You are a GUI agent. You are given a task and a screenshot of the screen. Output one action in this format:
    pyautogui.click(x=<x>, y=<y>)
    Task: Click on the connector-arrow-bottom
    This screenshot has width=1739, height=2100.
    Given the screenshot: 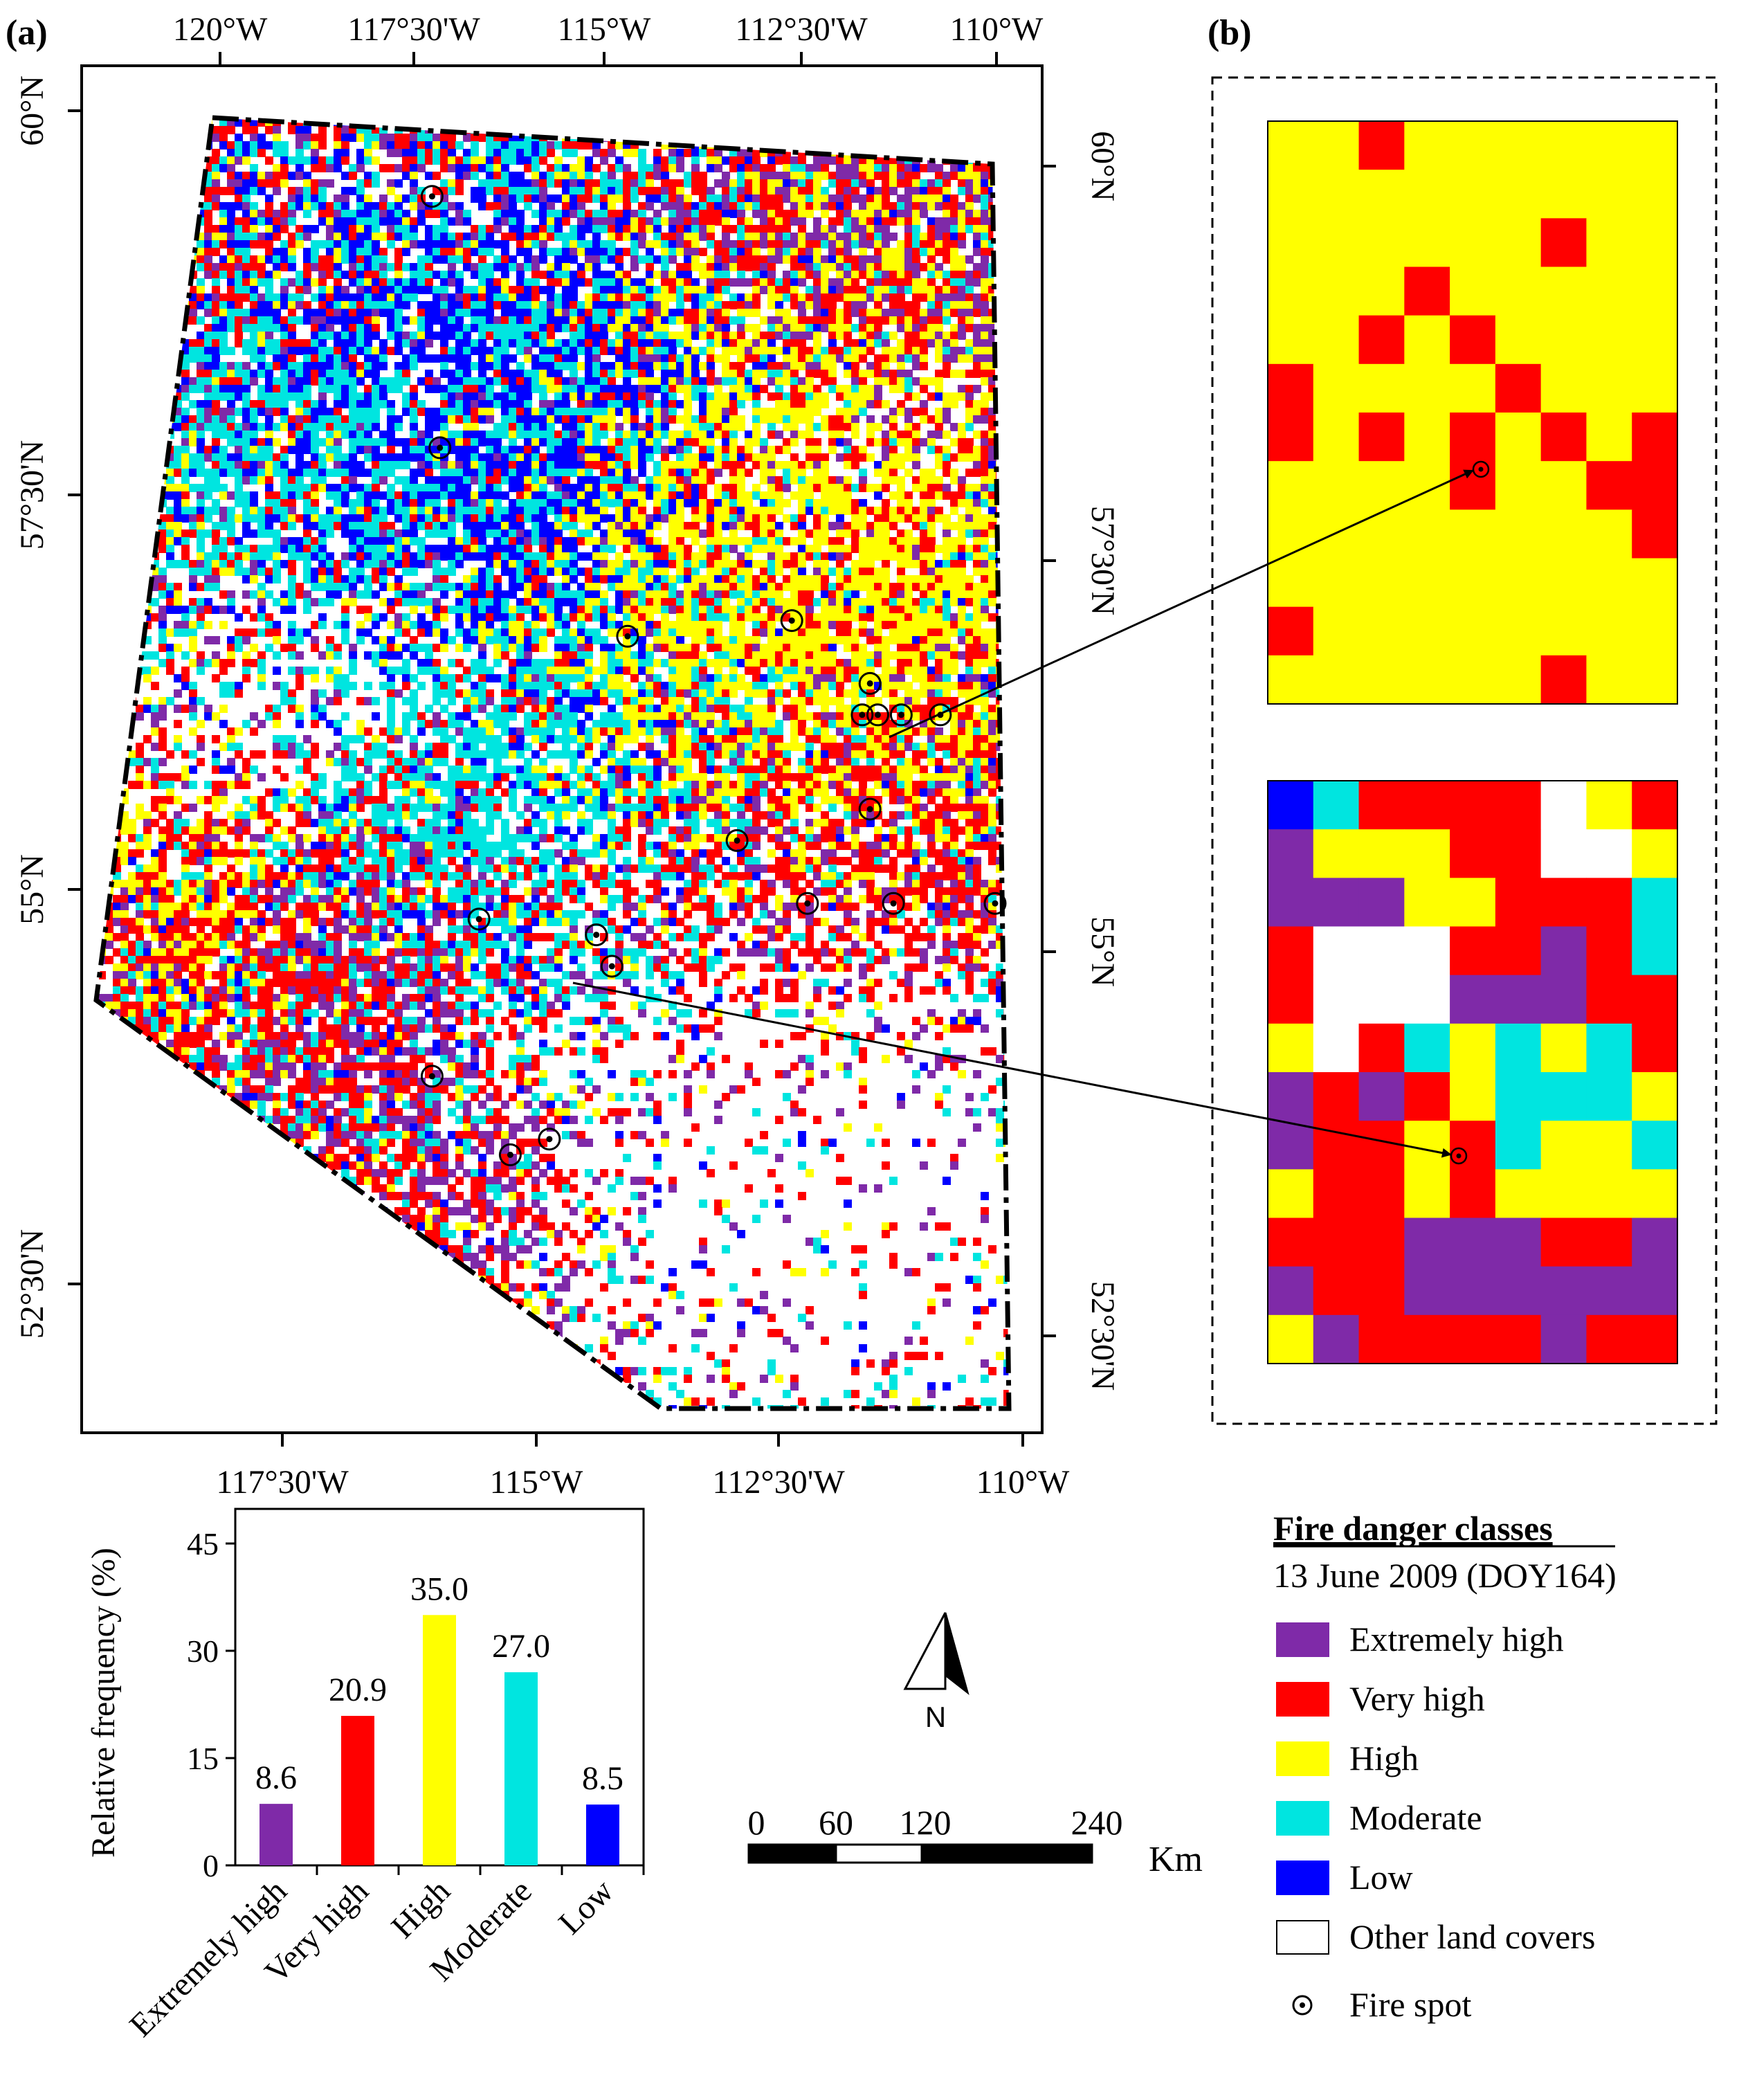 What is the action you would take?
    pyautogui.click(x=1012, y=1069)
    